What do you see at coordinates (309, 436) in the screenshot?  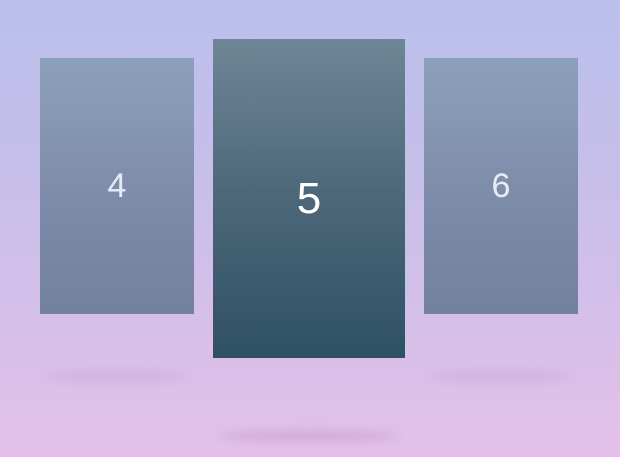 I see `slide-shadow-center` at bounding box center [309, 436].